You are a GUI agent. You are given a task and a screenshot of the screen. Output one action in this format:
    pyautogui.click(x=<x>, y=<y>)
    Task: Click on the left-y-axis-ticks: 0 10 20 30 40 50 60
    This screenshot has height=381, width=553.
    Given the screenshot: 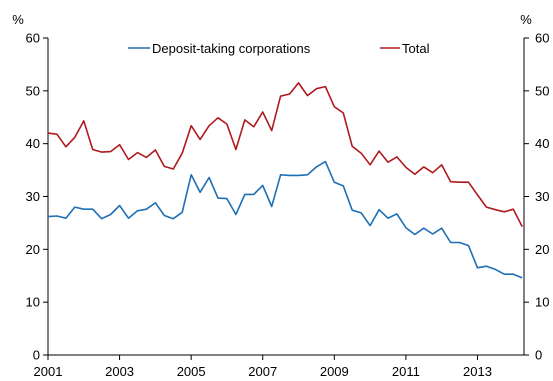 What is the action you would take?
    pyautogui.click(x=37, y=197)
    